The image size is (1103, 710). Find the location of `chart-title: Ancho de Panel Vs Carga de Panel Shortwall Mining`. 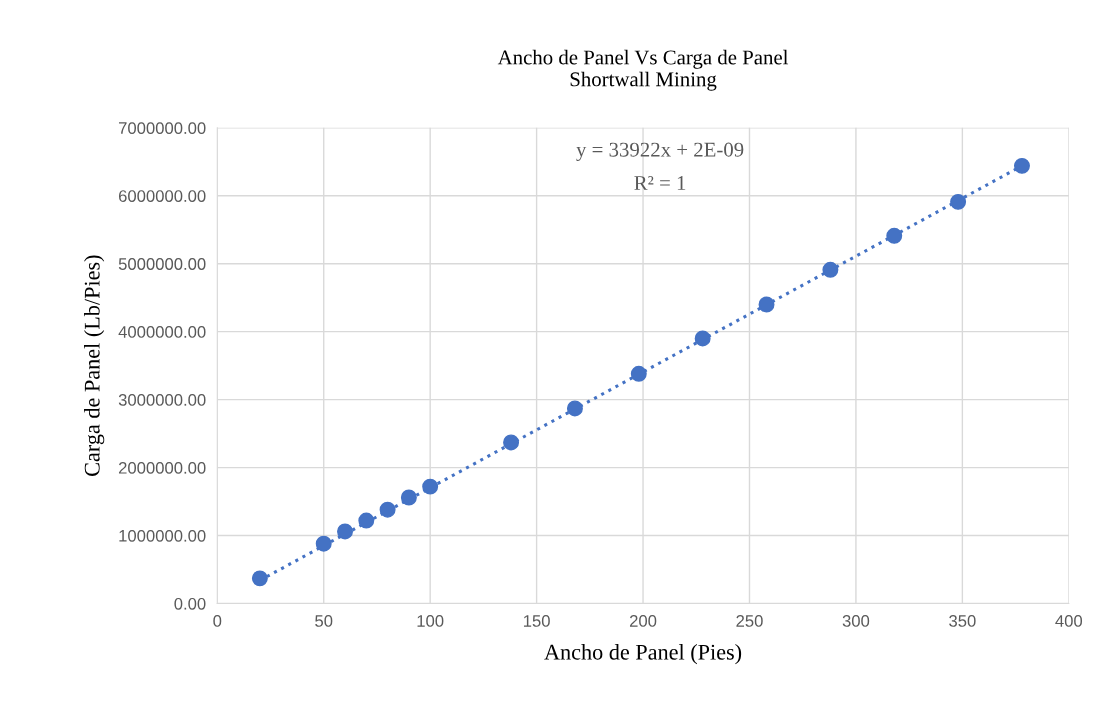

chart-title: Ancho de Panel Vs Carga de Panel Shortwall Mining is located at coordinates (643, 70).